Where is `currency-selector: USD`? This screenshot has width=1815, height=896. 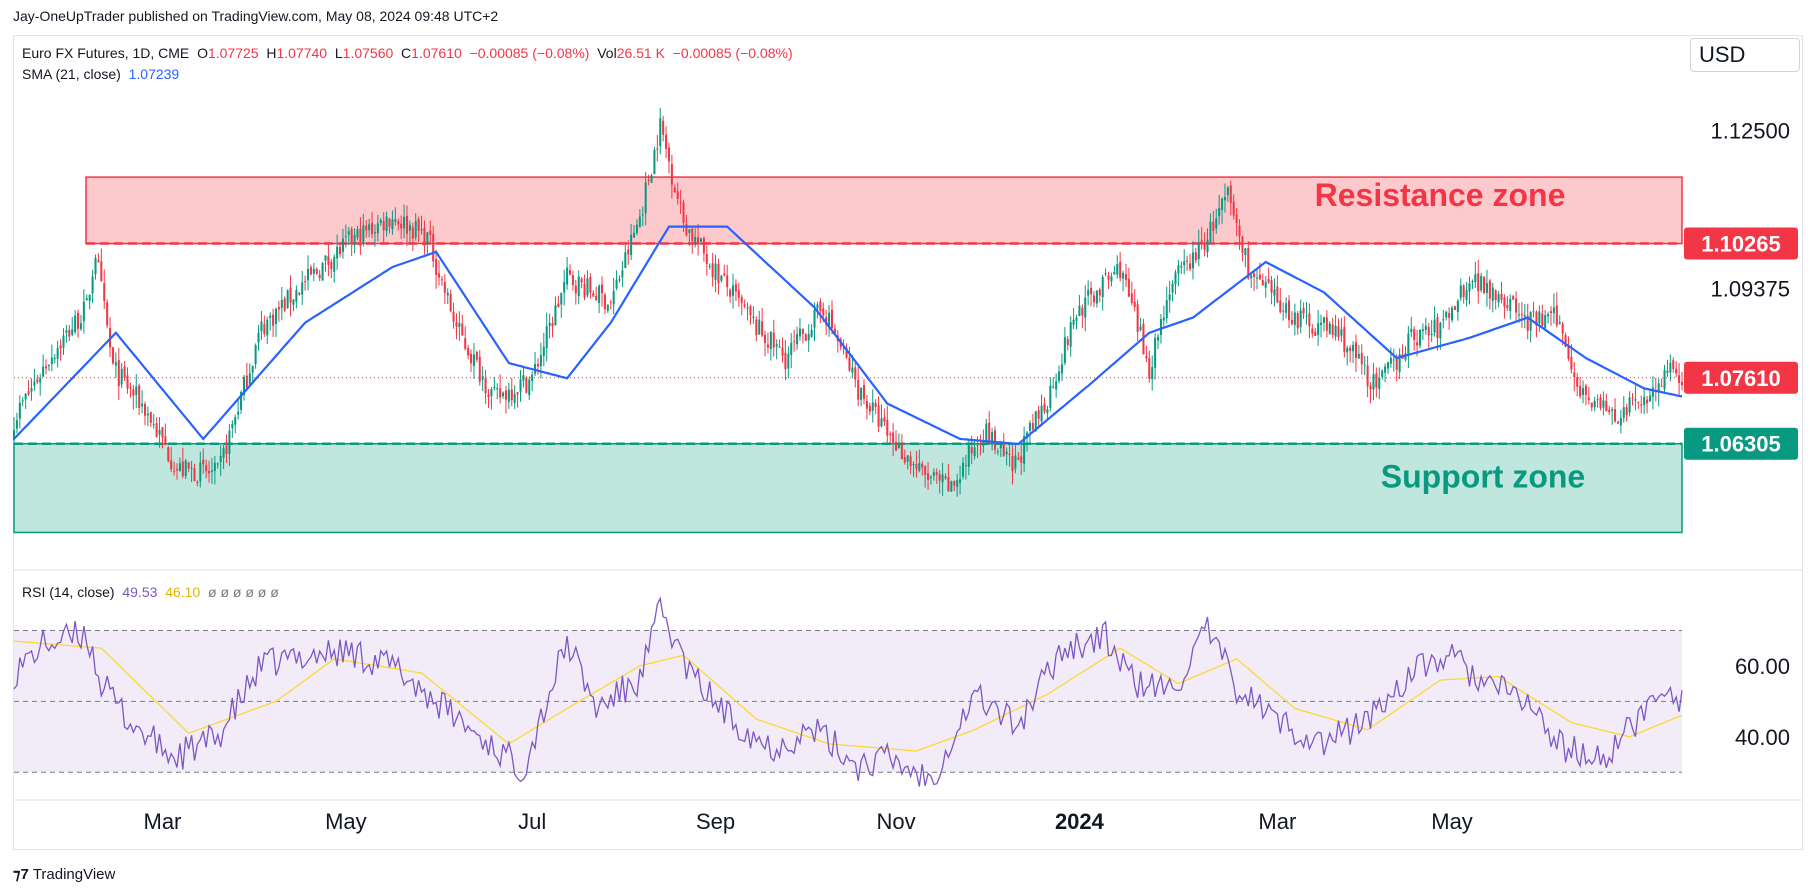
currency-selector: USD is located at coordinates (1745, 55).